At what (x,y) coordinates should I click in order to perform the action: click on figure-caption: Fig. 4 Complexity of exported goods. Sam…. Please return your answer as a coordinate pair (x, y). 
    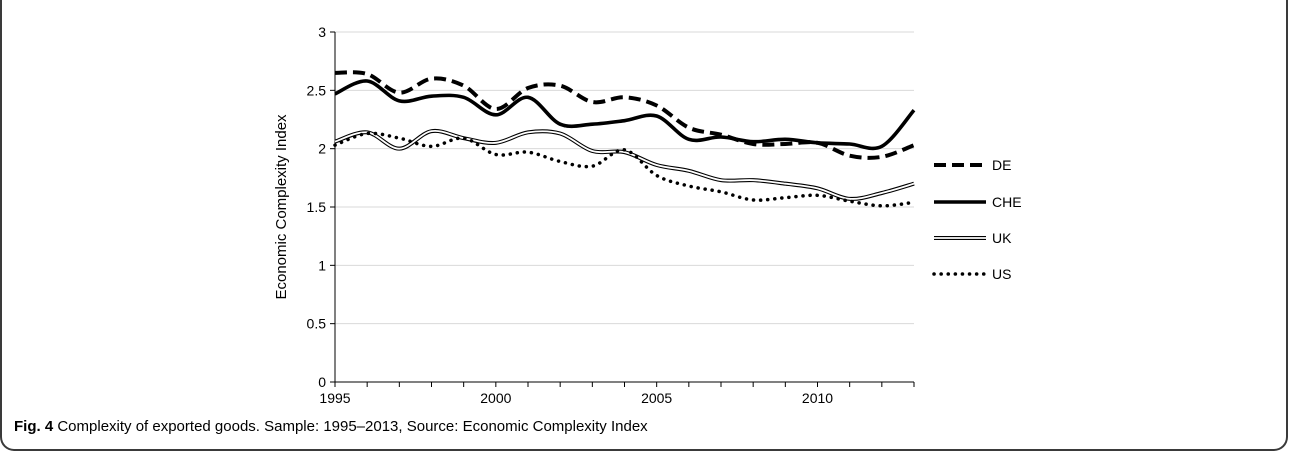
    Looking at the image, I should click on (331, 426).